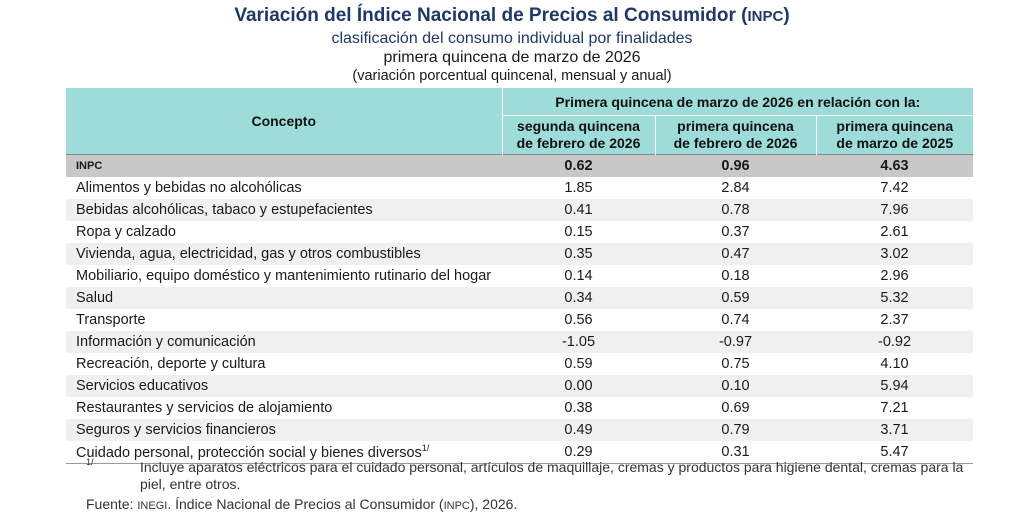 The width and height of the screenshot is (1024, 525). What do you see at coordinates (171, 364) in the screenshot?
I see `row-label: Recreación, deporte y cultura` at bounding box center [171, 364].